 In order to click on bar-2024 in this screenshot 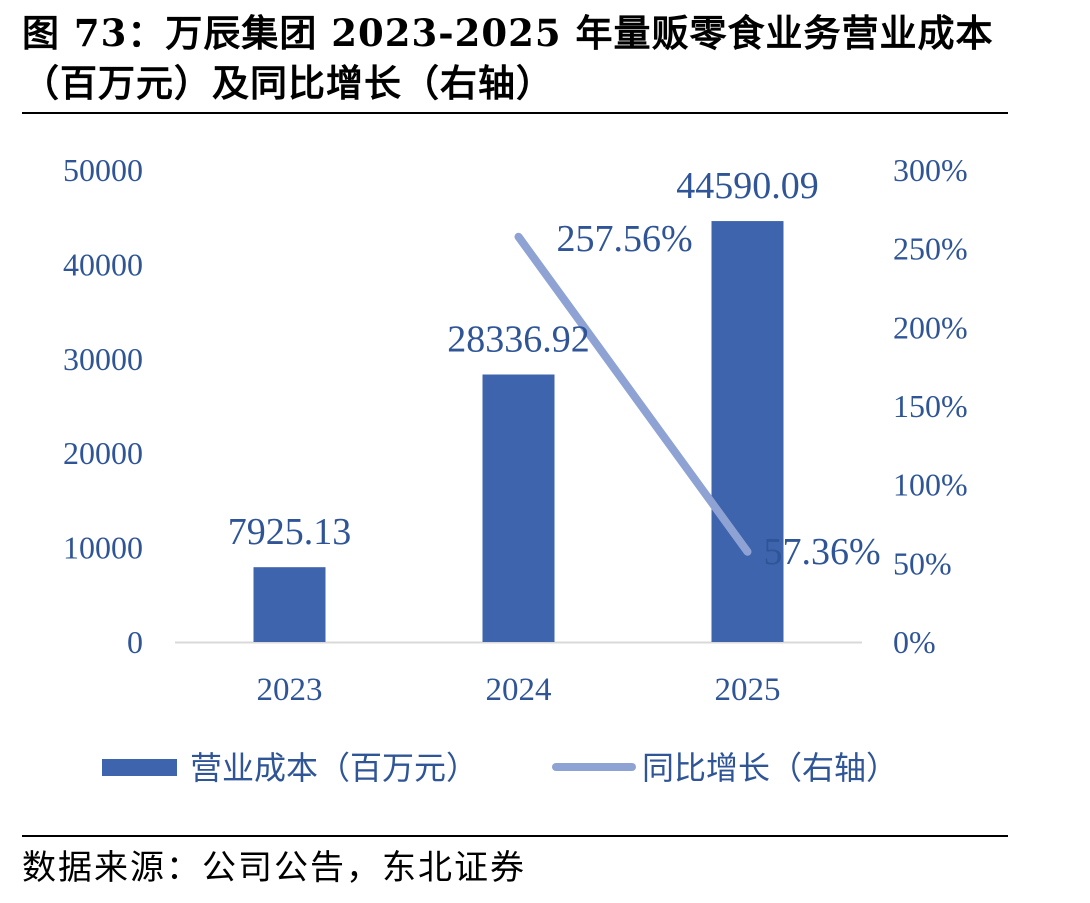, I will do `click(518, 508)`.